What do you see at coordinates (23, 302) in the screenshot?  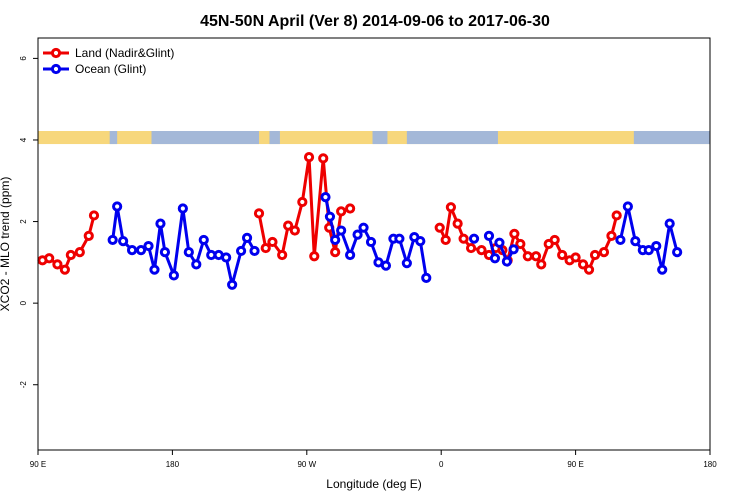 I see `y-tick-label: 0` at bounding box center [23, 302].